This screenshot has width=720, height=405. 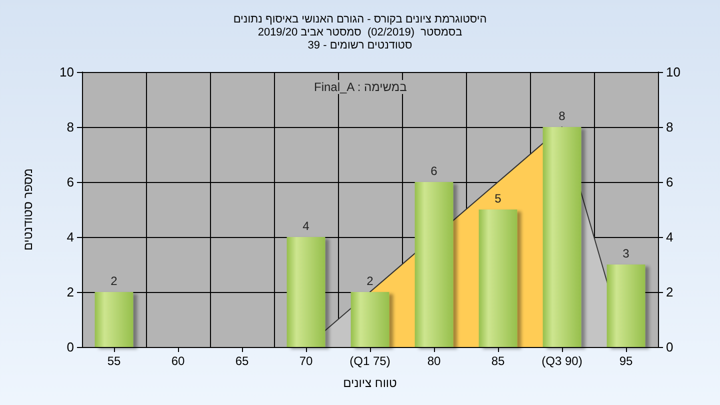 What do you see at coordinates (70, 292) in the screenshot?
I see `y-tick-label: 2` at bounding box center [70, 292].